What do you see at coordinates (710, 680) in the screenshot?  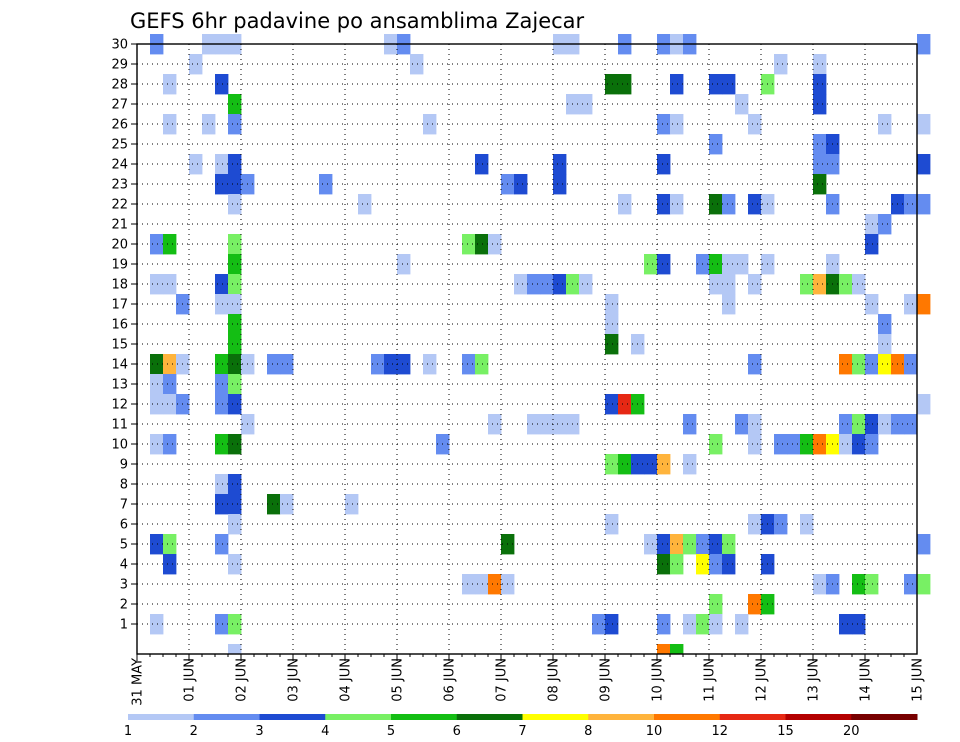 I see `x-tick-label: 11 JUN` at bounding box center [710, 680].